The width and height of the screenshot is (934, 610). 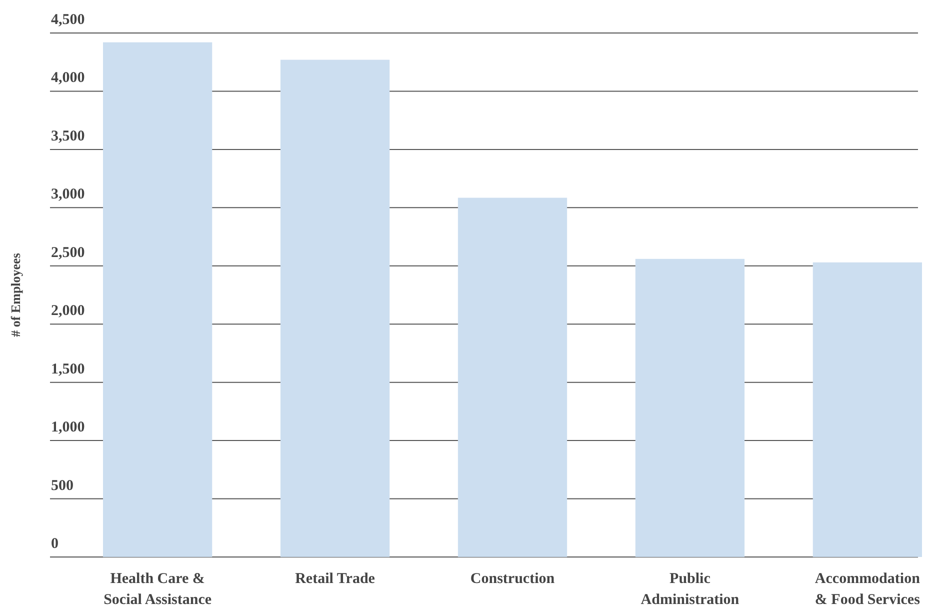 I want to click on y-tick-label: 3,000, so click(x=68, y=194).